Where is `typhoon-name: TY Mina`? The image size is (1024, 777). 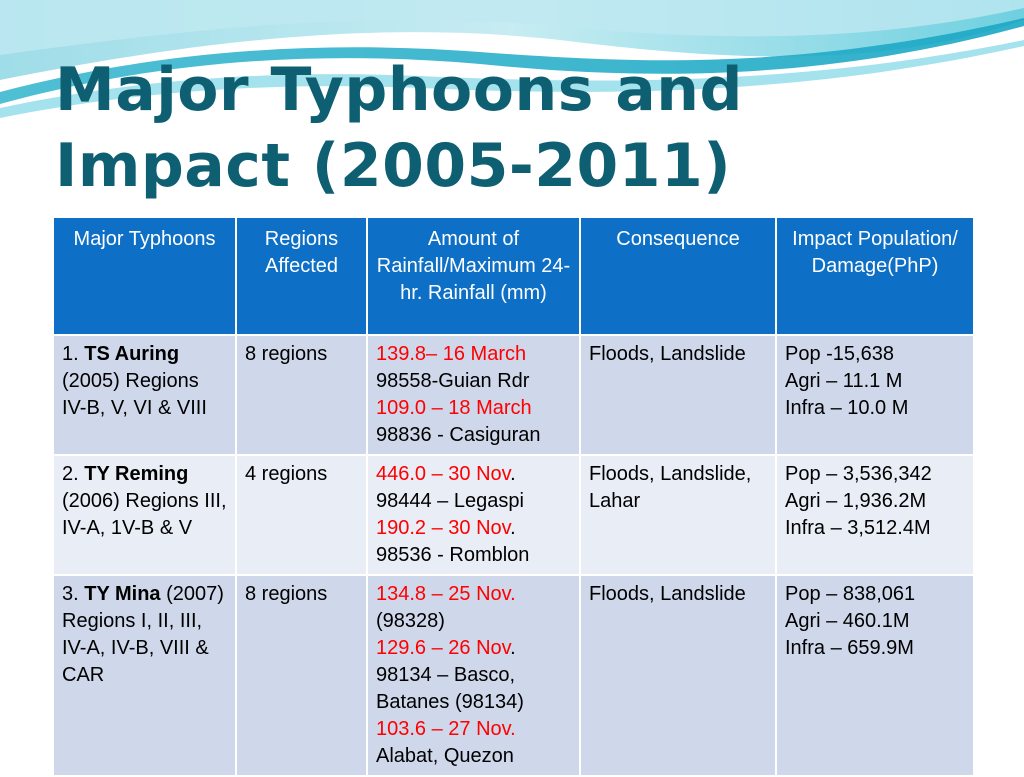
typhoon-name: TY Mina is located at coordinates (122, 594).